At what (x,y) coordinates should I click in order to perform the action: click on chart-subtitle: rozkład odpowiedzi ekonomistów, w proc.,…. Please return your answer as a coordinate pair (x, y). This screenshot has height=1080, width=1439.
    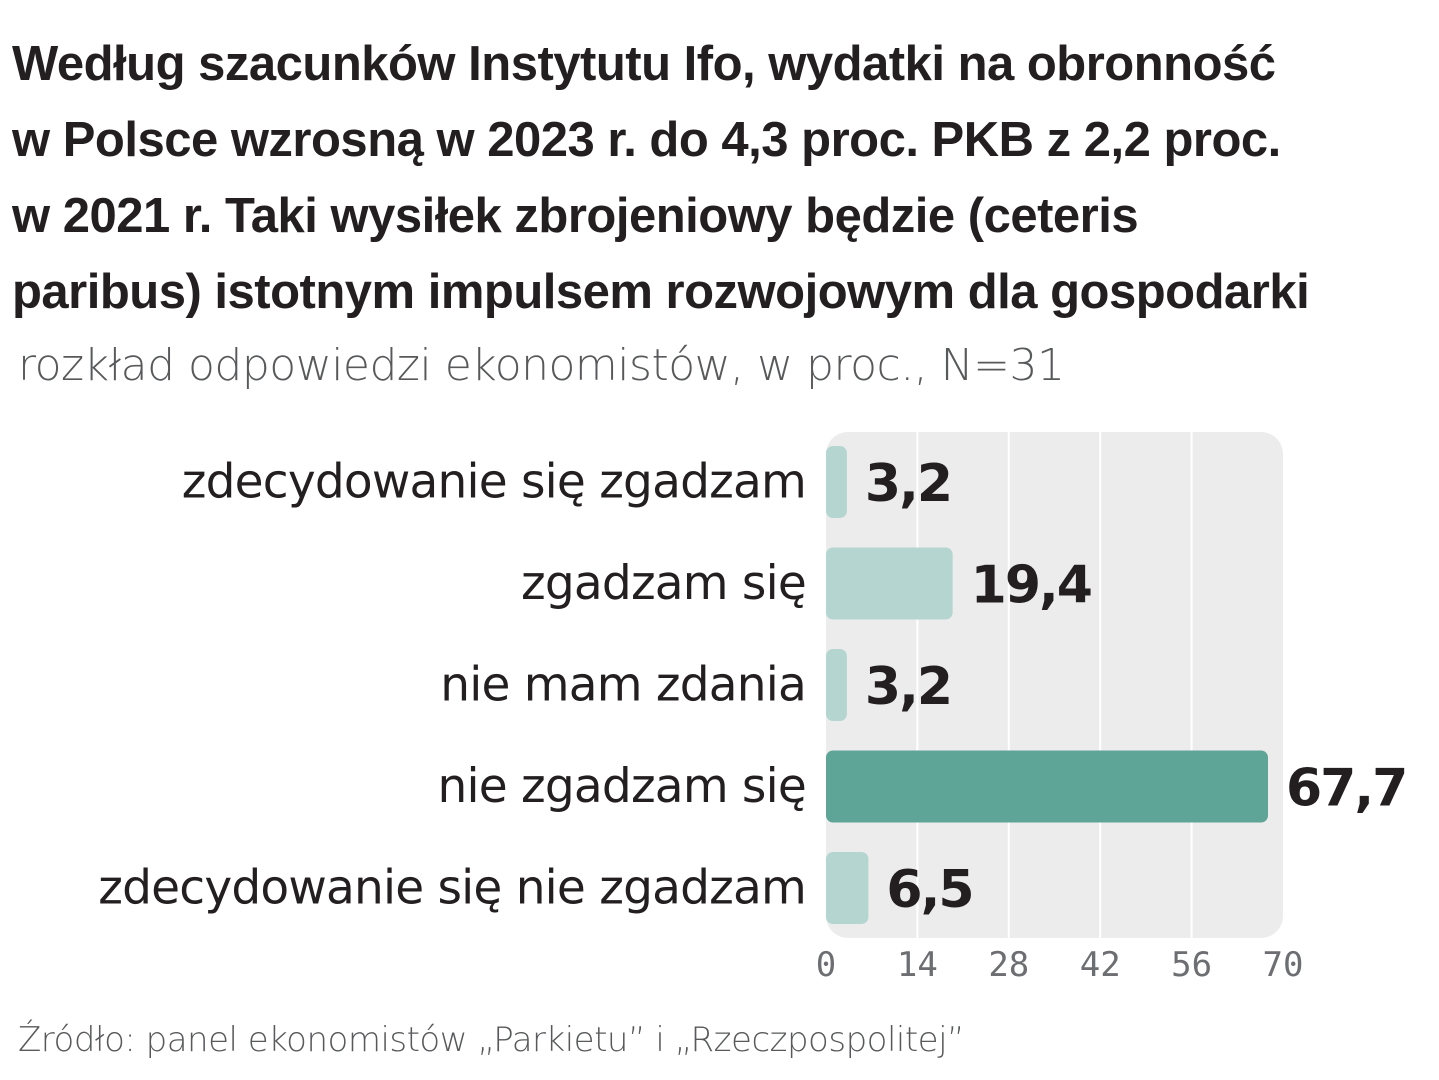
    Looking at the image, I should click on (541, 365).